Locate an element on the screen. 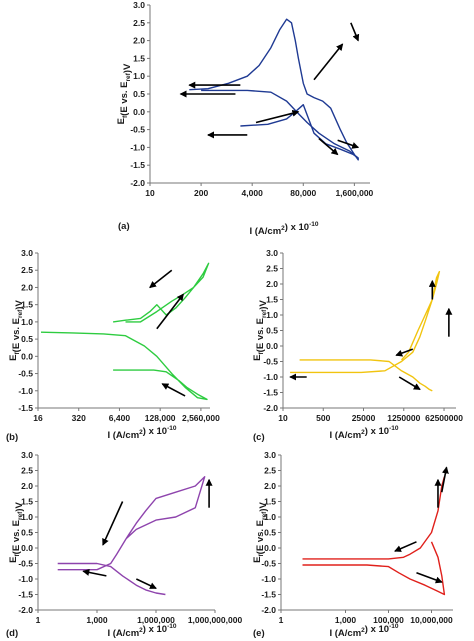 This screenshot has height=641, width=474. x-tick-label: 500 is located at coordinates (323, 418).